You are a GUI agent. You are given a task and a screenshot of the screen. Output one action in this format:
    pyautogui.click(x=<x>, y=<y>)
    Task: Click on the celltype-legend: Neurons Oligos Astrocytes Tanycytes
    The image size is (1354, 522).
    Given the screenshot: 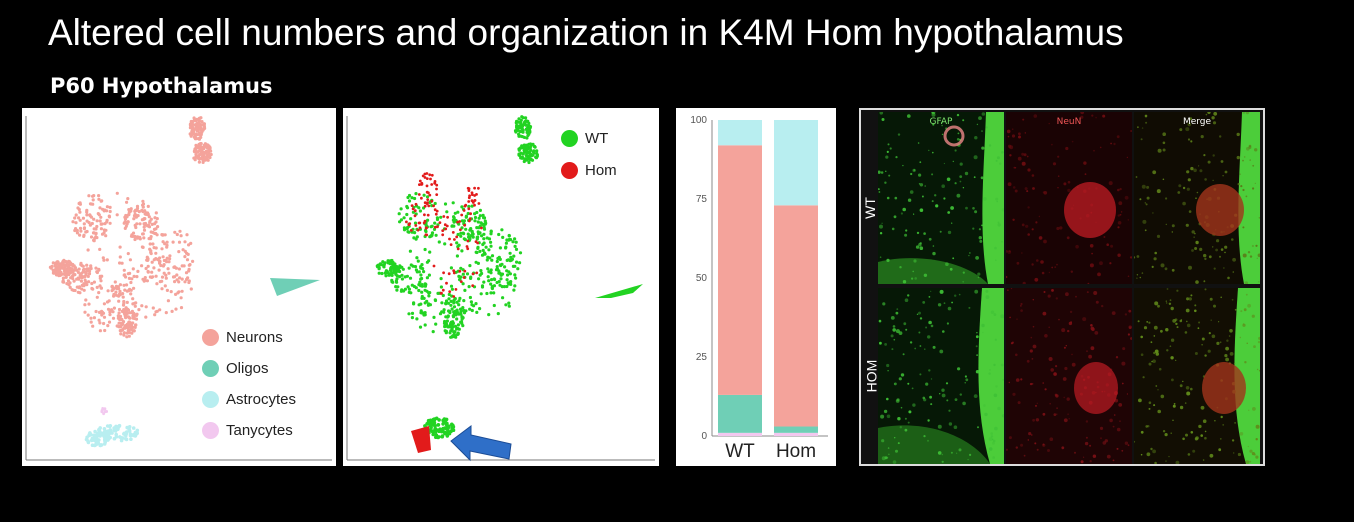 What is the action you would take?
    pyautogui.click(x=249, y=384)
    